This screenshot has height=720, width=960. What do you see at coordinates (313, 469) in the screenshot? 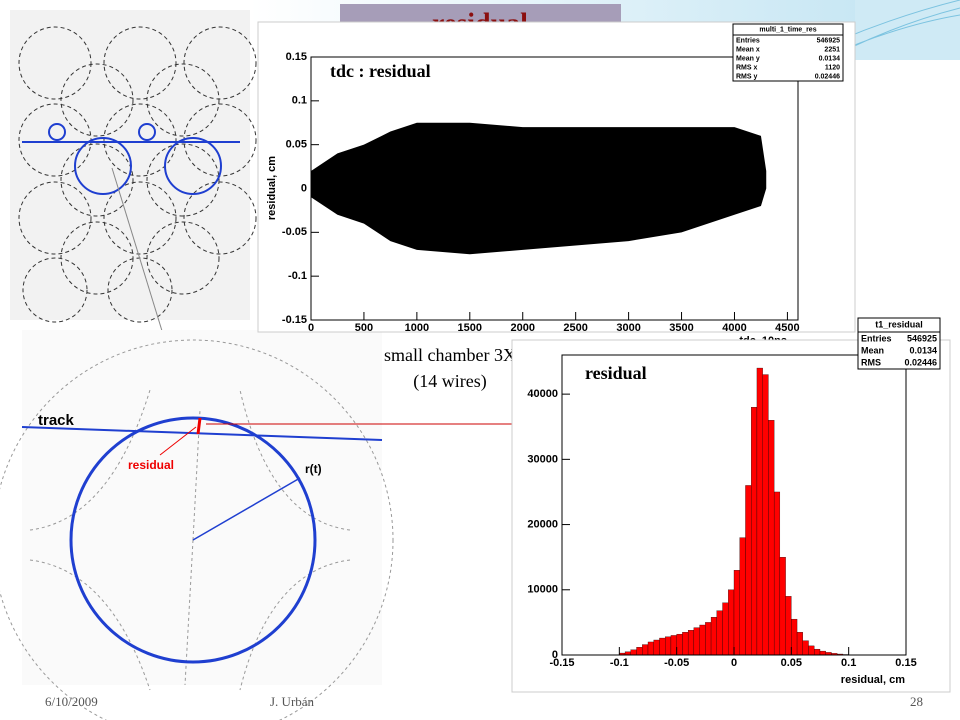
I see `radius-label: r(t)` at bounding box center [313, 469].